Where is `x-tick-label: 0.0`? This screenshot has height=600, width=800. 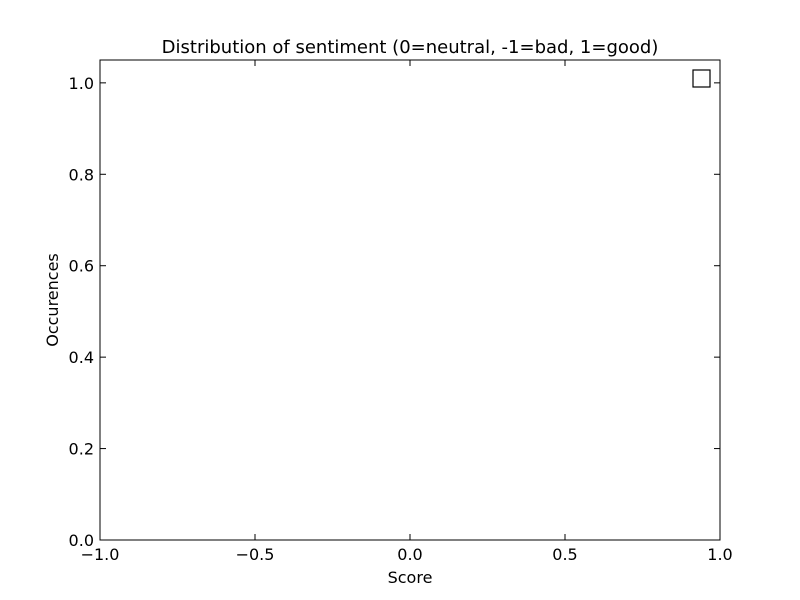
x-tick-label: 0.0 is located at coordinates (409, 554).